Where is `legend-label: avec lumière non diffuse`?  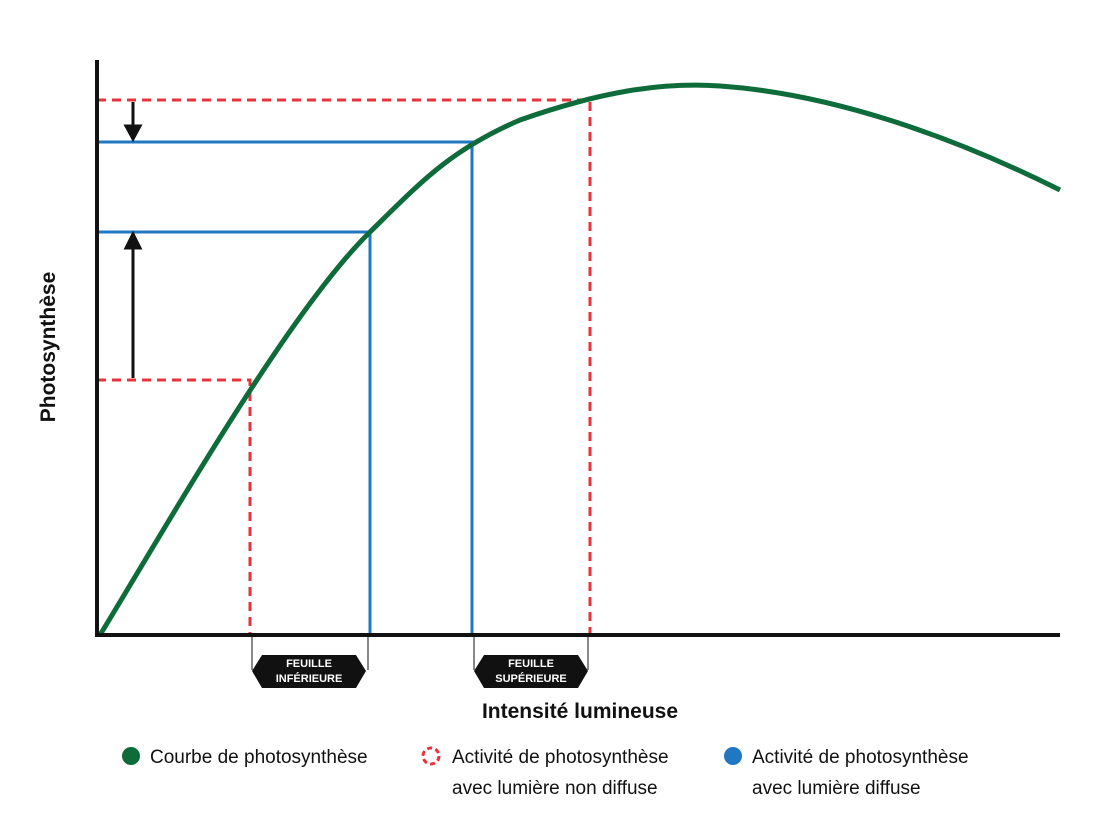 legend-label: avec lumière non diffuse is located at coordinates (555, 788).